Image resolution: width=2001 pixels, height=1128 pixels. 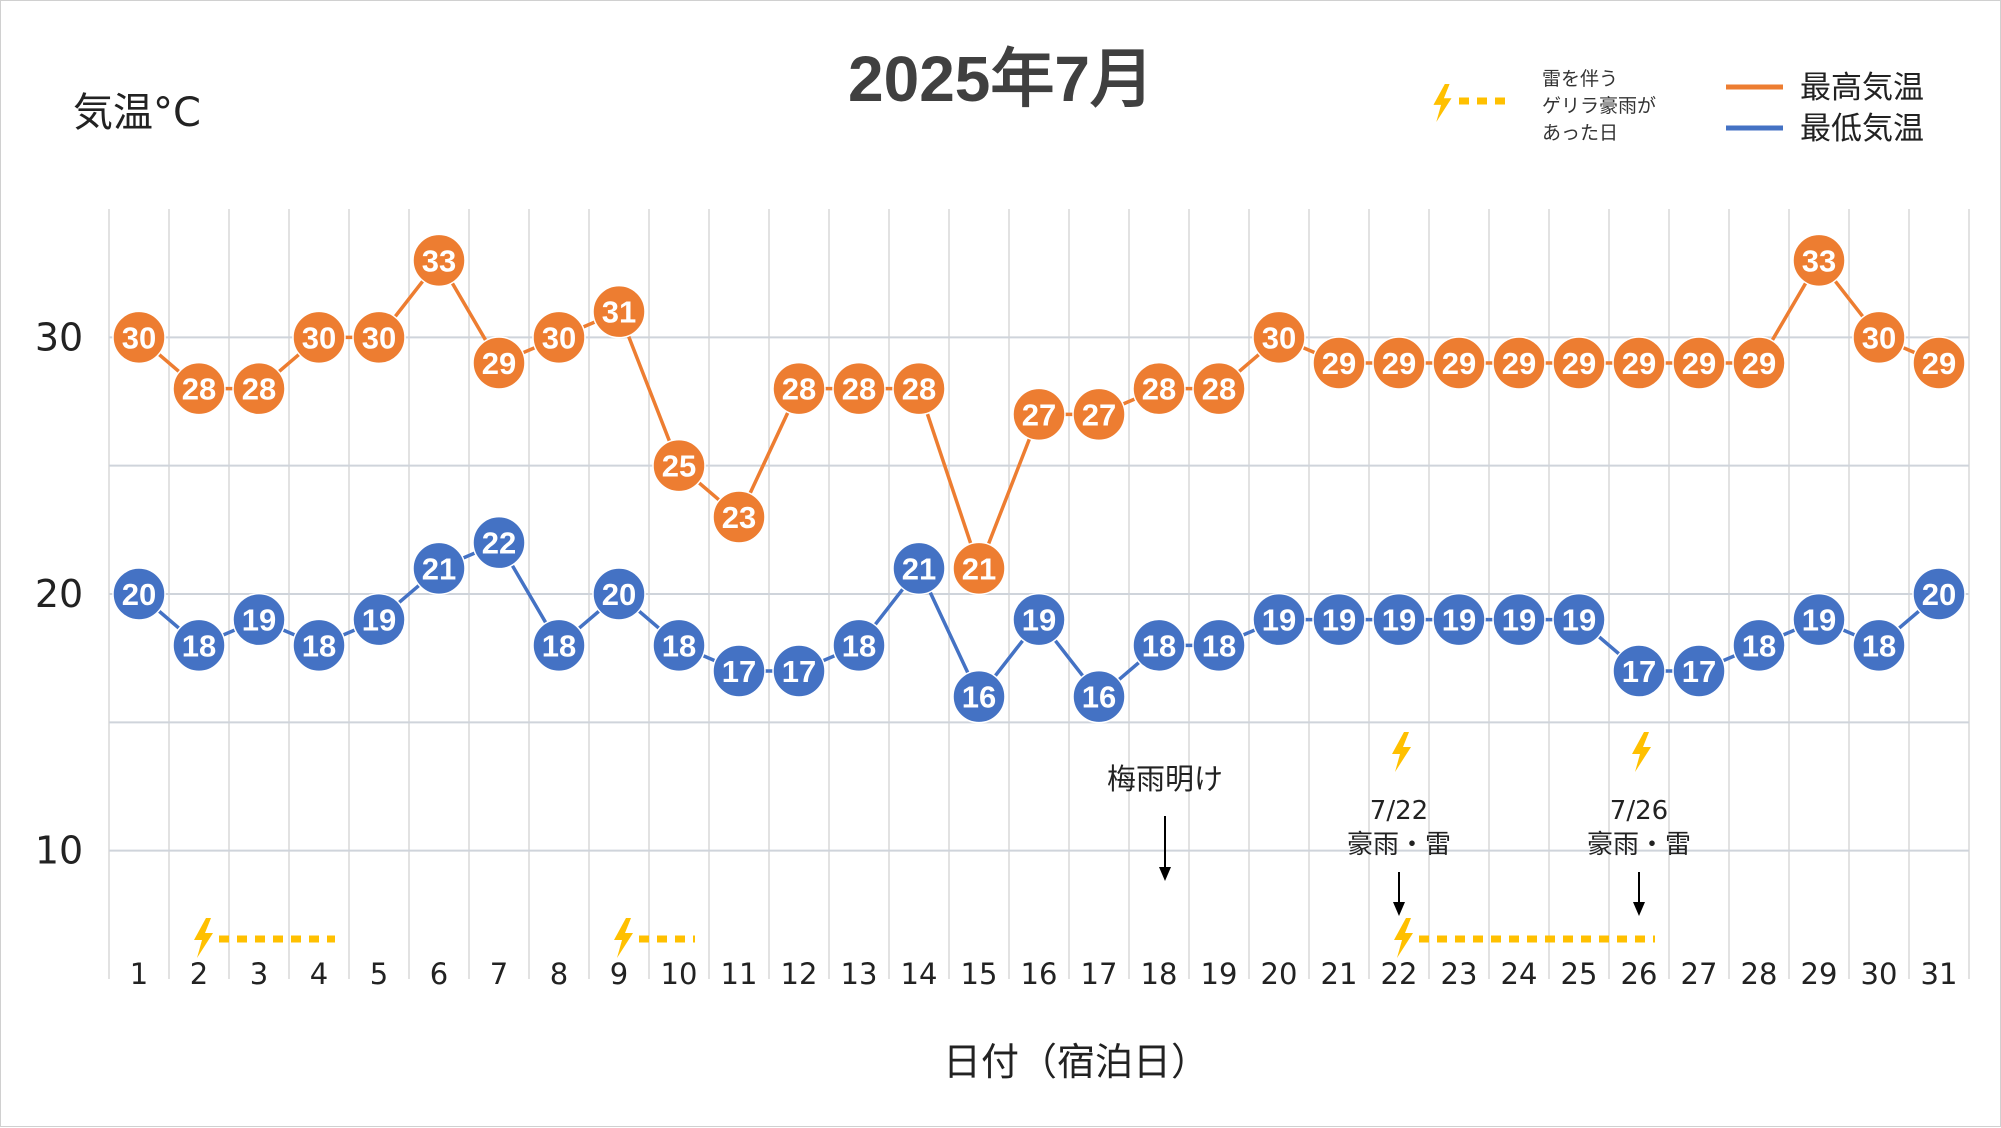 I want to click on x-tick-label: 5, so click(x=379, y=974).